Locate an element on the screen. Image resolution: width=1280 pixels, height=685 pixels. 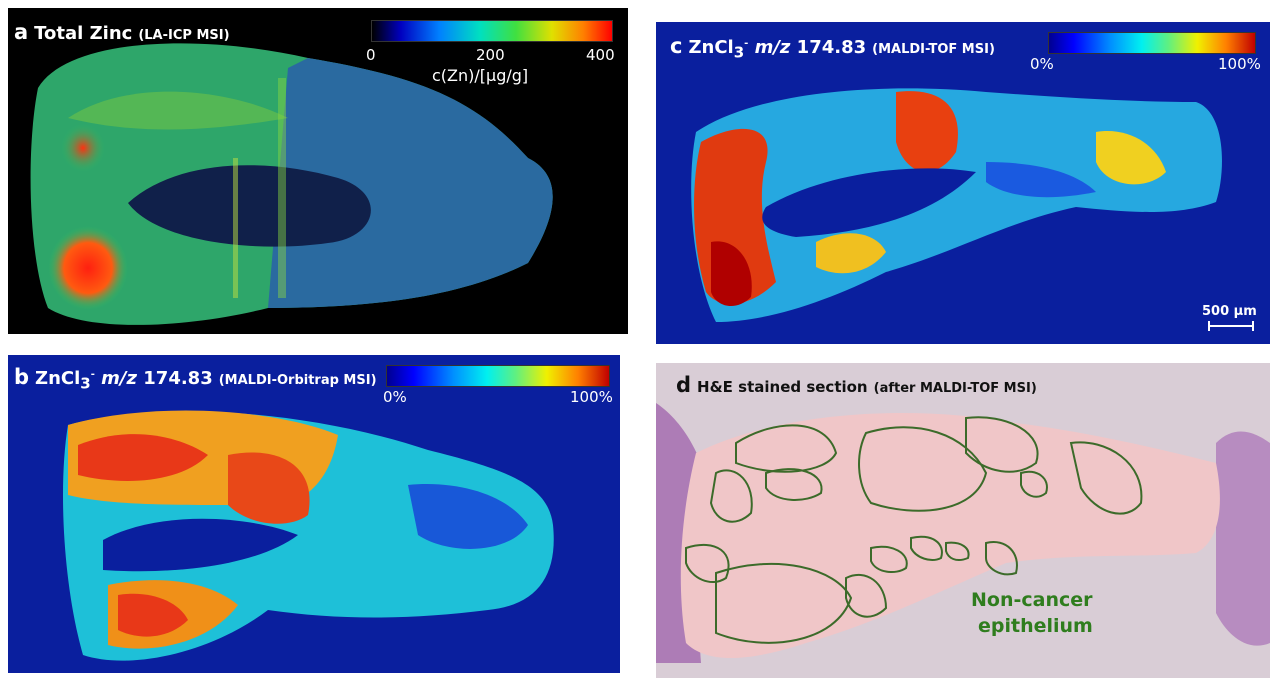
panel-b-formula-base: ZnCl is located at coordinates (58, 378).